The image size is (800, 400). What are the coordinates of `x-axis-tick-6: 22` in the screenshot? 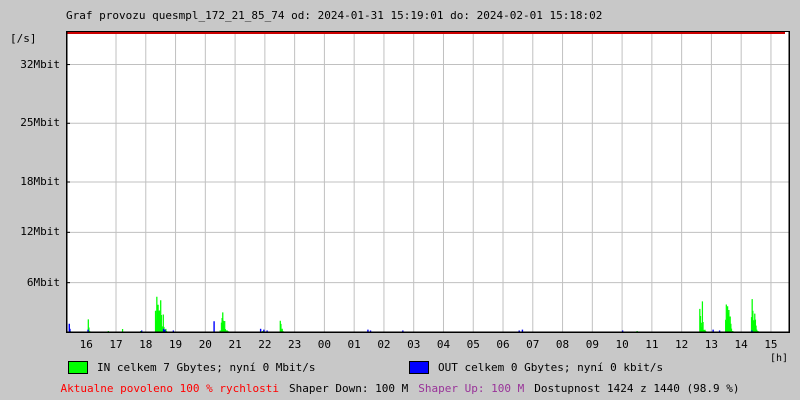 It's located at (265, 344).